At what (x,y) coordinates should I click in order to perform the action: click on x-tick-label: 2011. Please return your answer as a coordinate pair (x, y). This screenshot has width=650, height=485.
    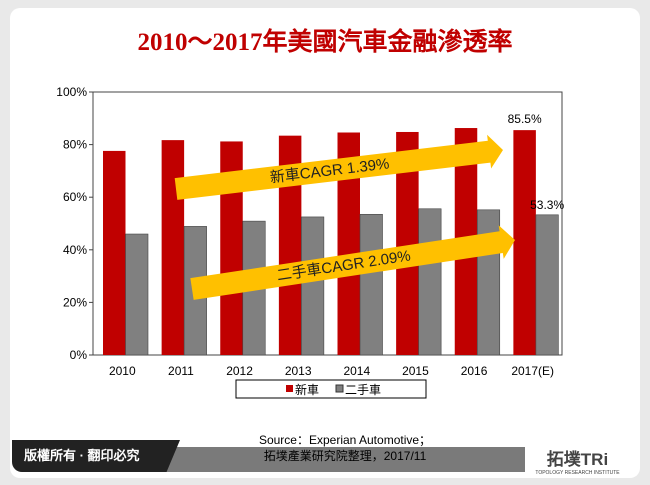
    Looking at the image, I should click on (181, 371).